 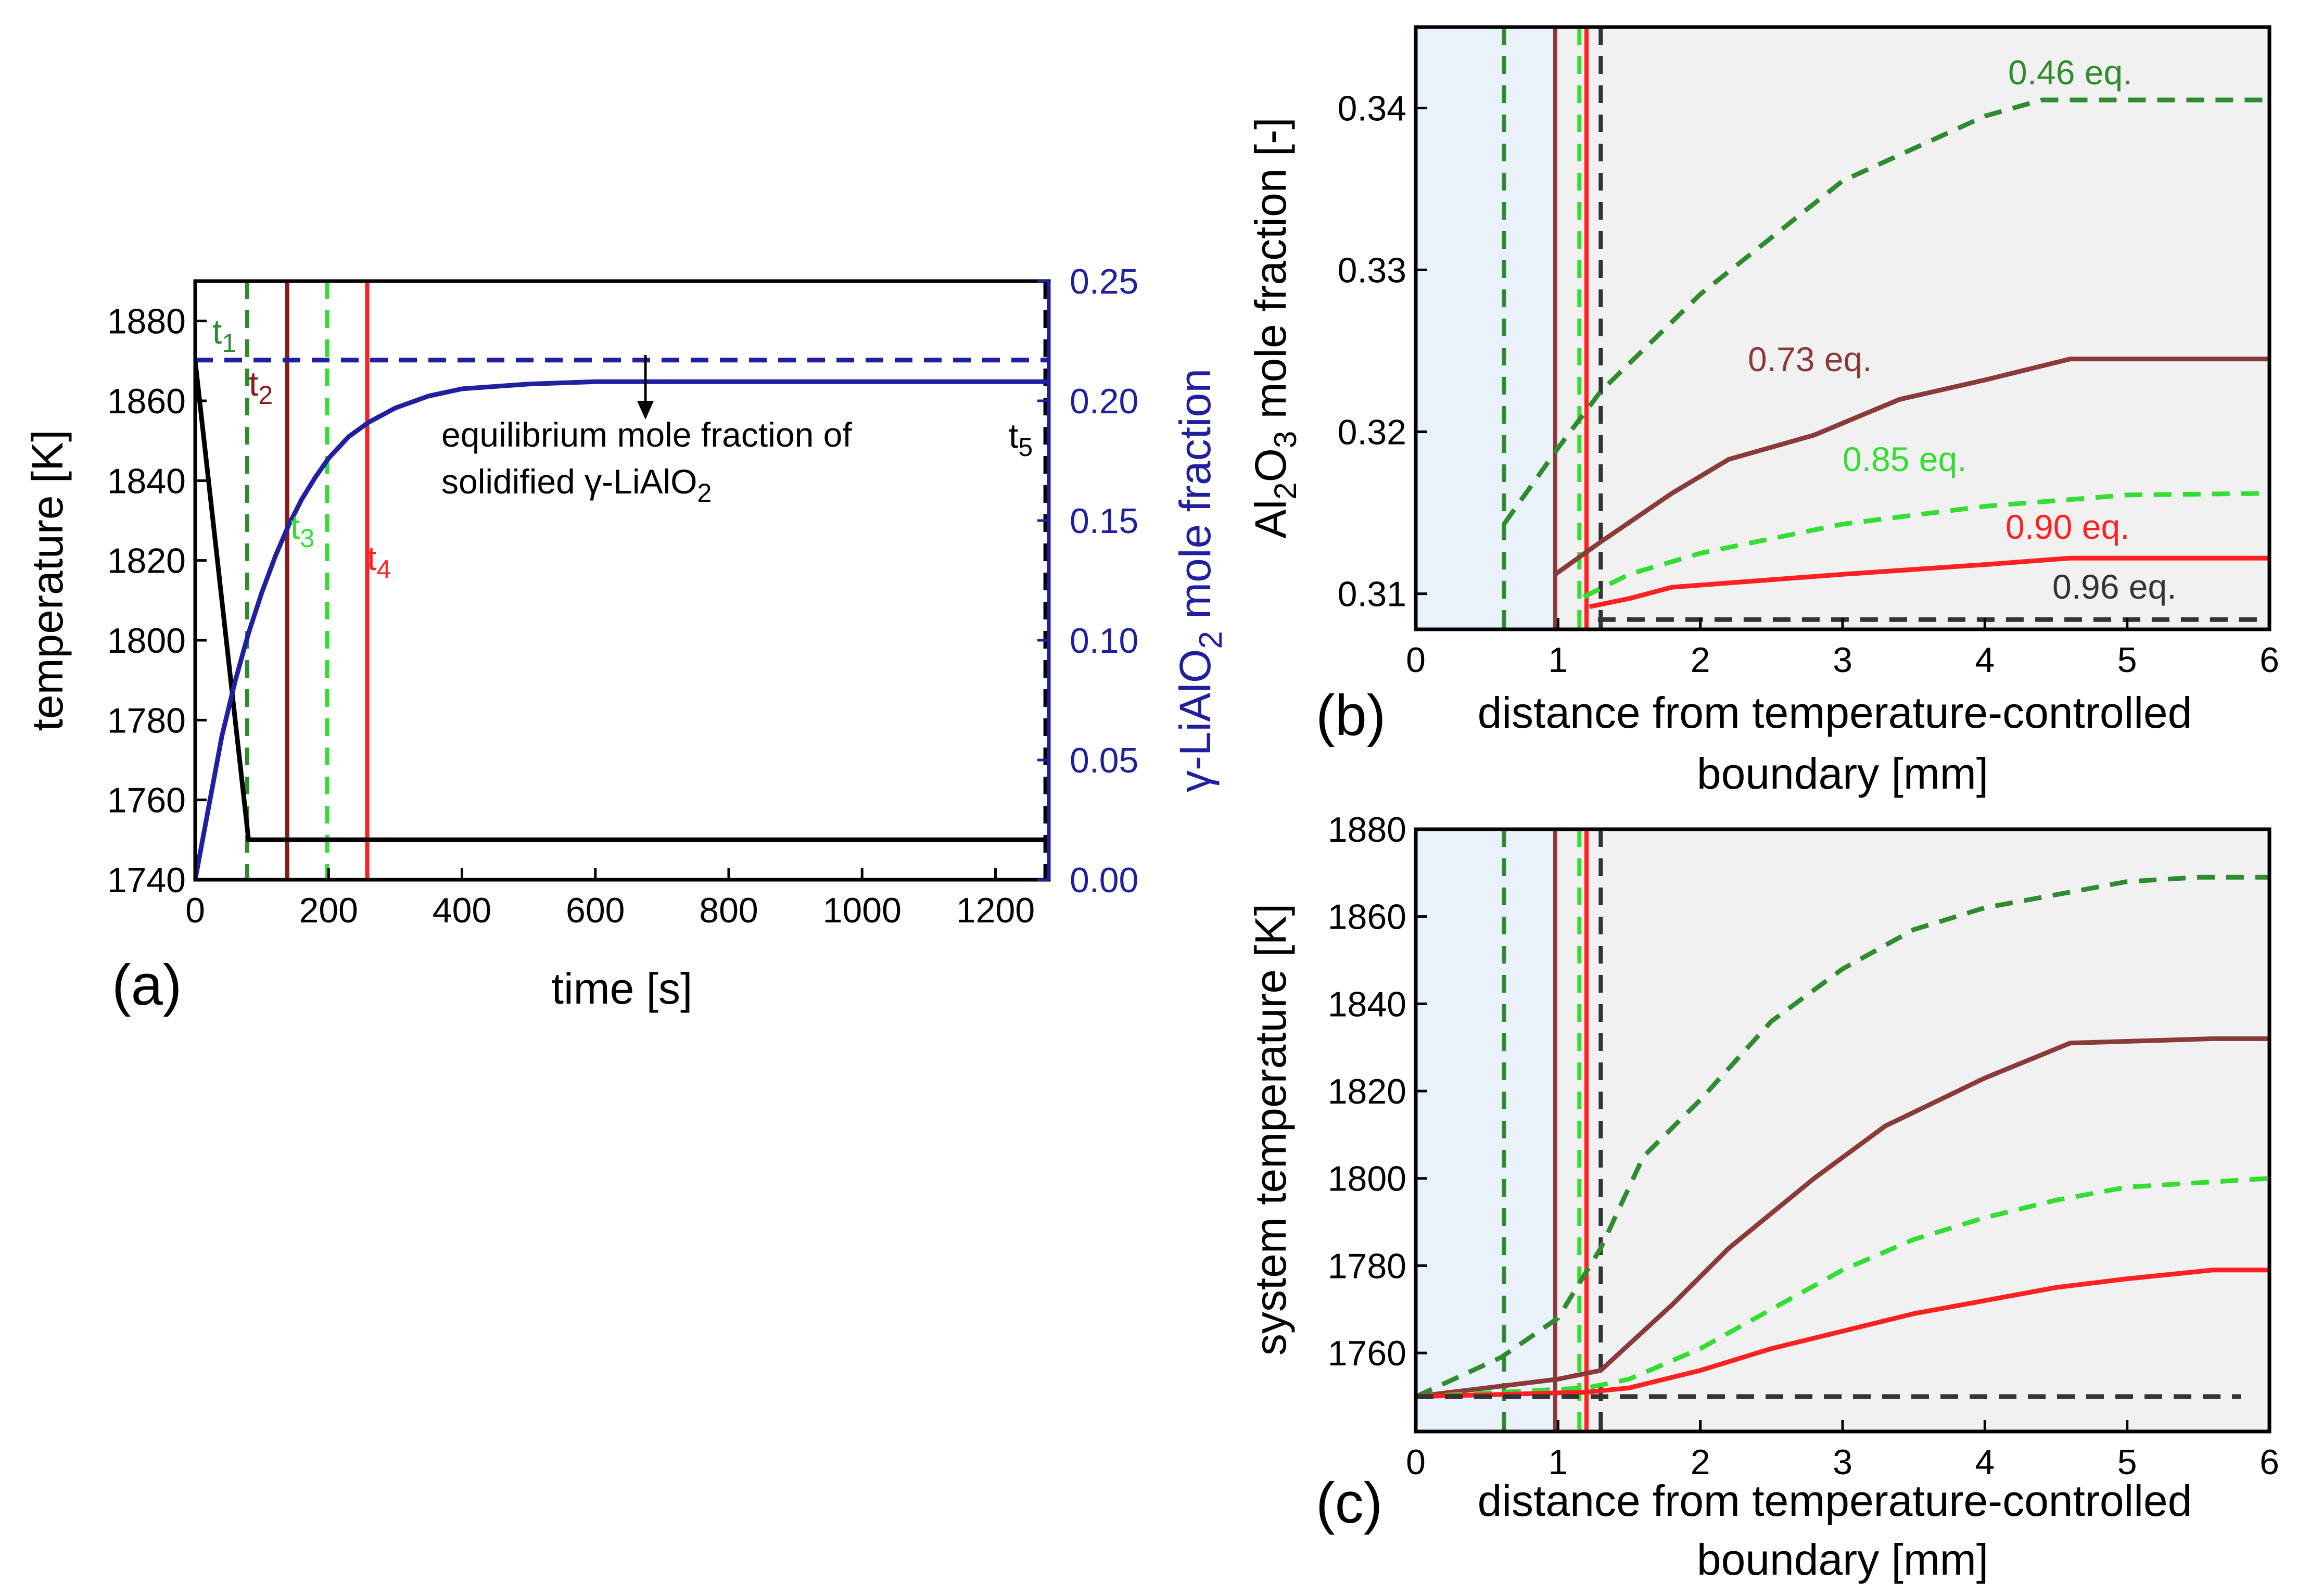 What do you see at coordinates (1372, 270) in the screenshot?
I see `panel-b-ytick-label-0.33: 0.33` at bounding box center [1372, 270].